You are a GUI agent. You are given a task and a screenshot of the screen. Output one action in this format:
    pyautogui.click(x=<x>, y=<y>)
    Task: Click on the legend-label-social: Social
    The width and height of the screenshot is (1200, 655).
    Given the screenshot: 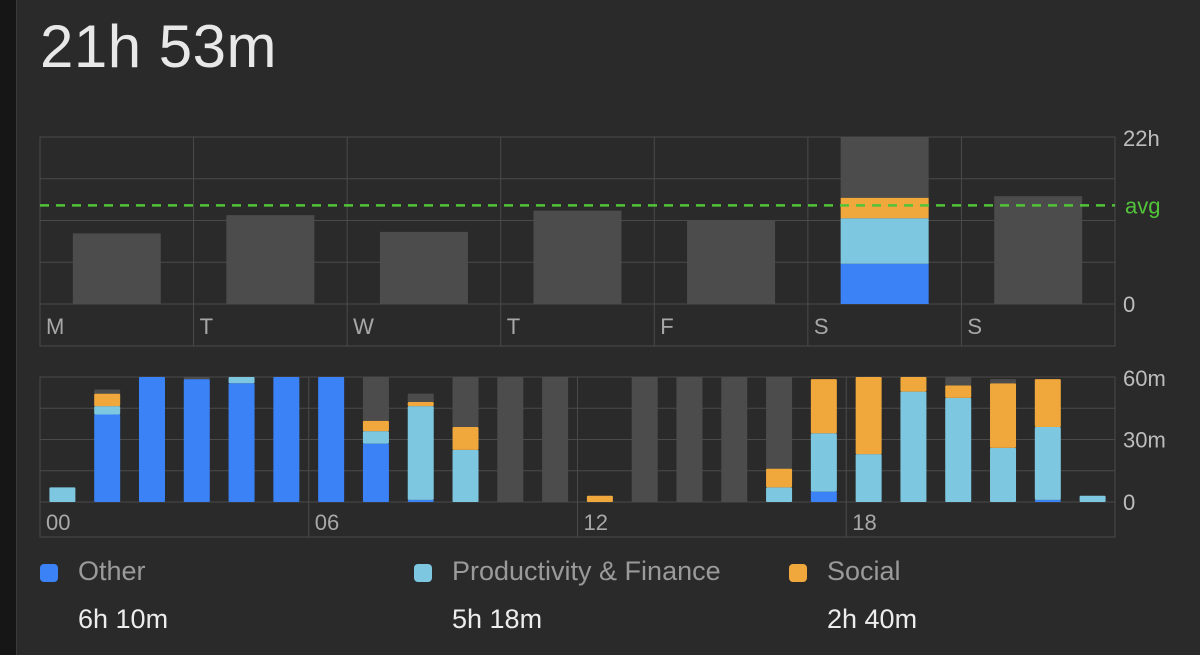 What is the action you would take?
    pyautogui.click(x=864, y=571)
    